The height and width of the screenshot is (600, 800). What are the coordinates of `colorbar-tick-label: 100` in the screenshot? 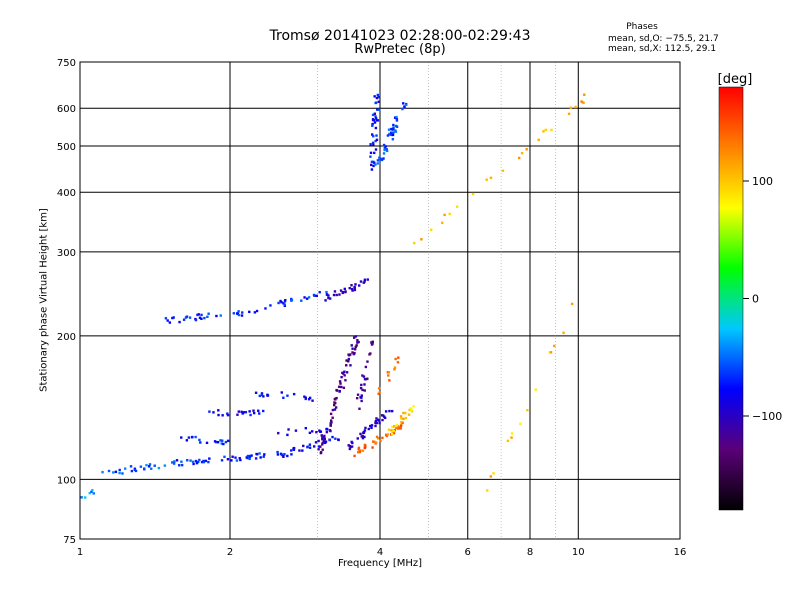 It's located at (762, 181).